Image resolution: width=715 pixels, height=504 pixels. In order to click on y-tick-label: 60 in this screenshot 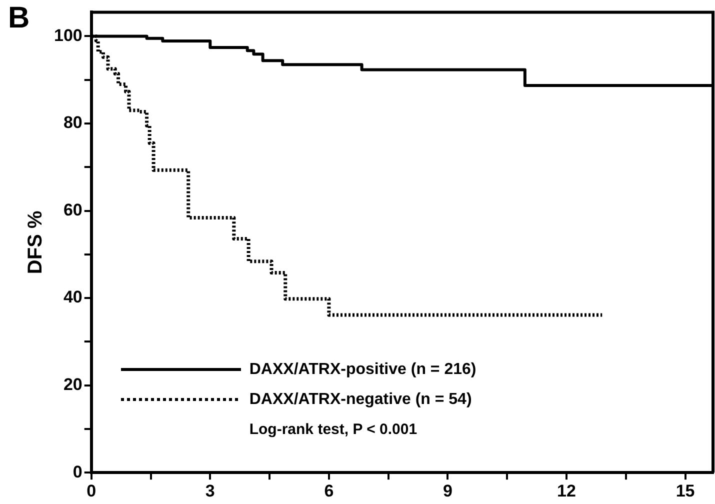, I will do `click(72, 210)`.